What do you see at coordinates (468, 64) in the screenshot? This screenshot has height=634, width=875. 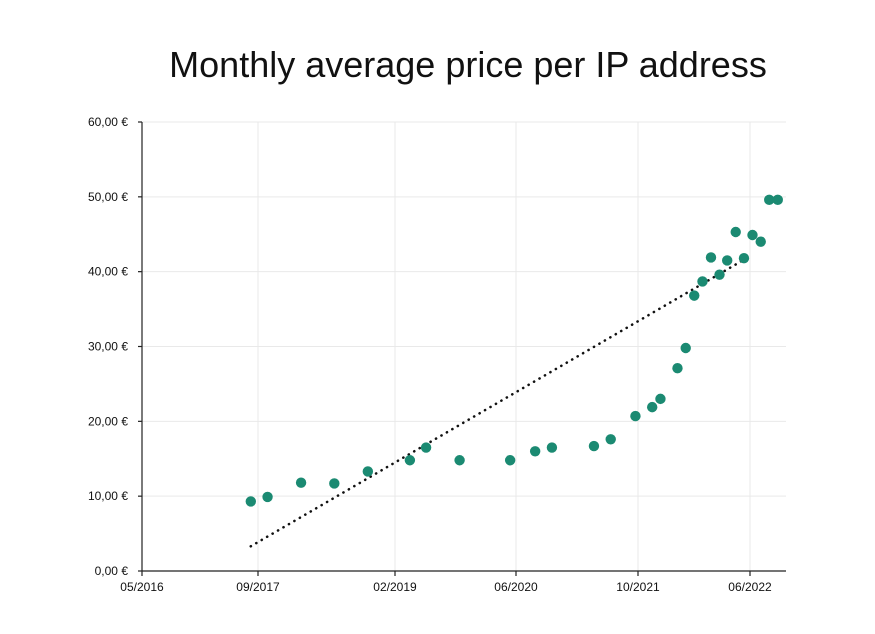 I see `chart-title: Monthly average price per IP address` at bounding box center [468, 64].